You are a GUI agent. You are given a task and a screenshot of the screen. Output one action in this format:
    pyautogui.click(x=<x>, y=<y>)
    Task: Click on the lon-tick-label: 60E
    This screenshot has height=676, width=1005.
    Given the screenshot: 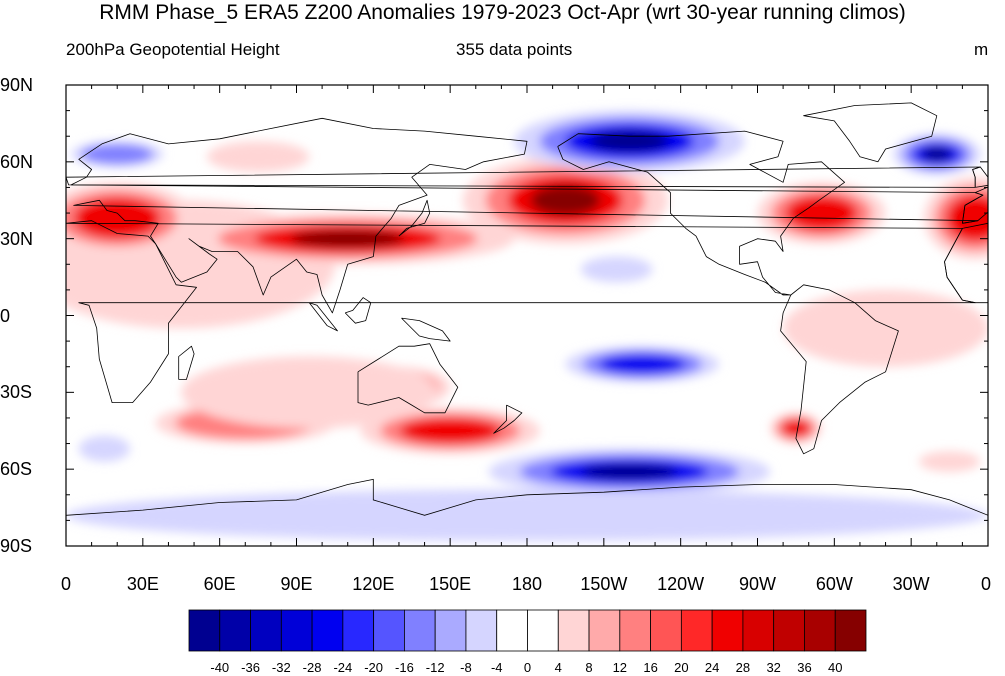 What is the action you would take?
    pyautogui.click(x=219, y=584)
    